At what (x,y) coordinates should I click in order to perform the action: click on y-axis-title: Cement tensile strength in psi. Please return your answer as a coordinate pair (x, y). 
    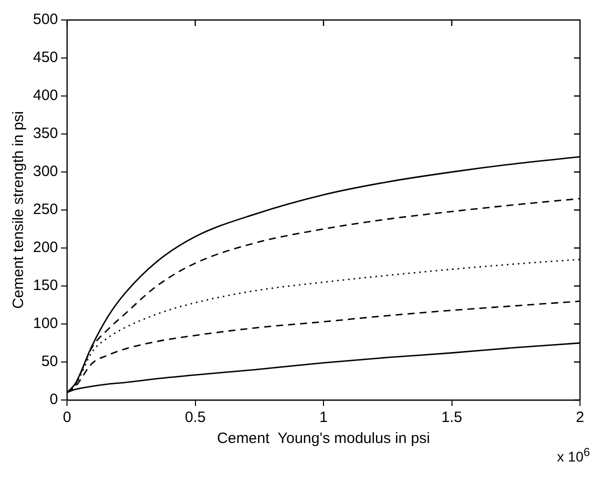
    Looking at the image, I should click on (19, 210).